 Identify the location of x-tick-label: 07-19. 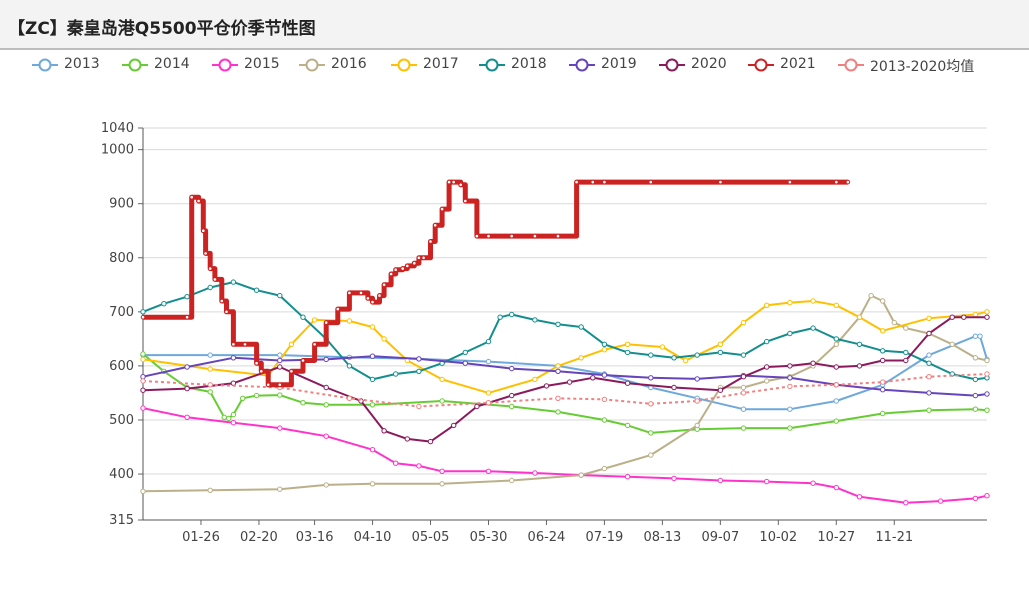
(605, 537).